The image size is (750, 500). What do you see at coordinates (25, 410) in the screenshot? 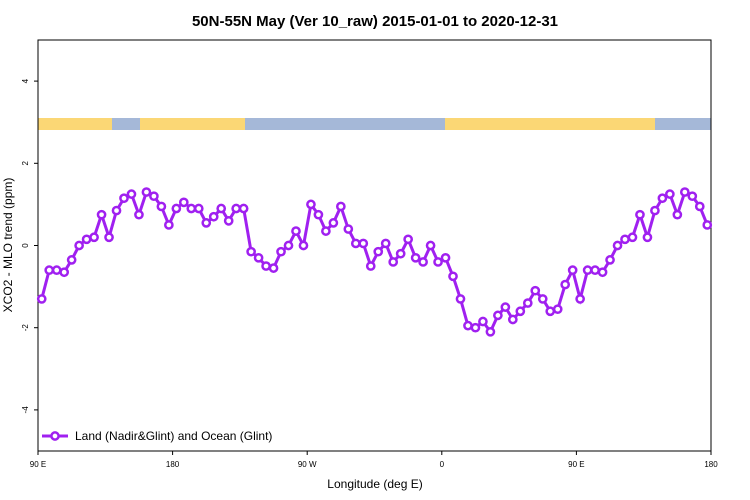
I see `y-tick-label: -4` at bounding box center [25, 410].